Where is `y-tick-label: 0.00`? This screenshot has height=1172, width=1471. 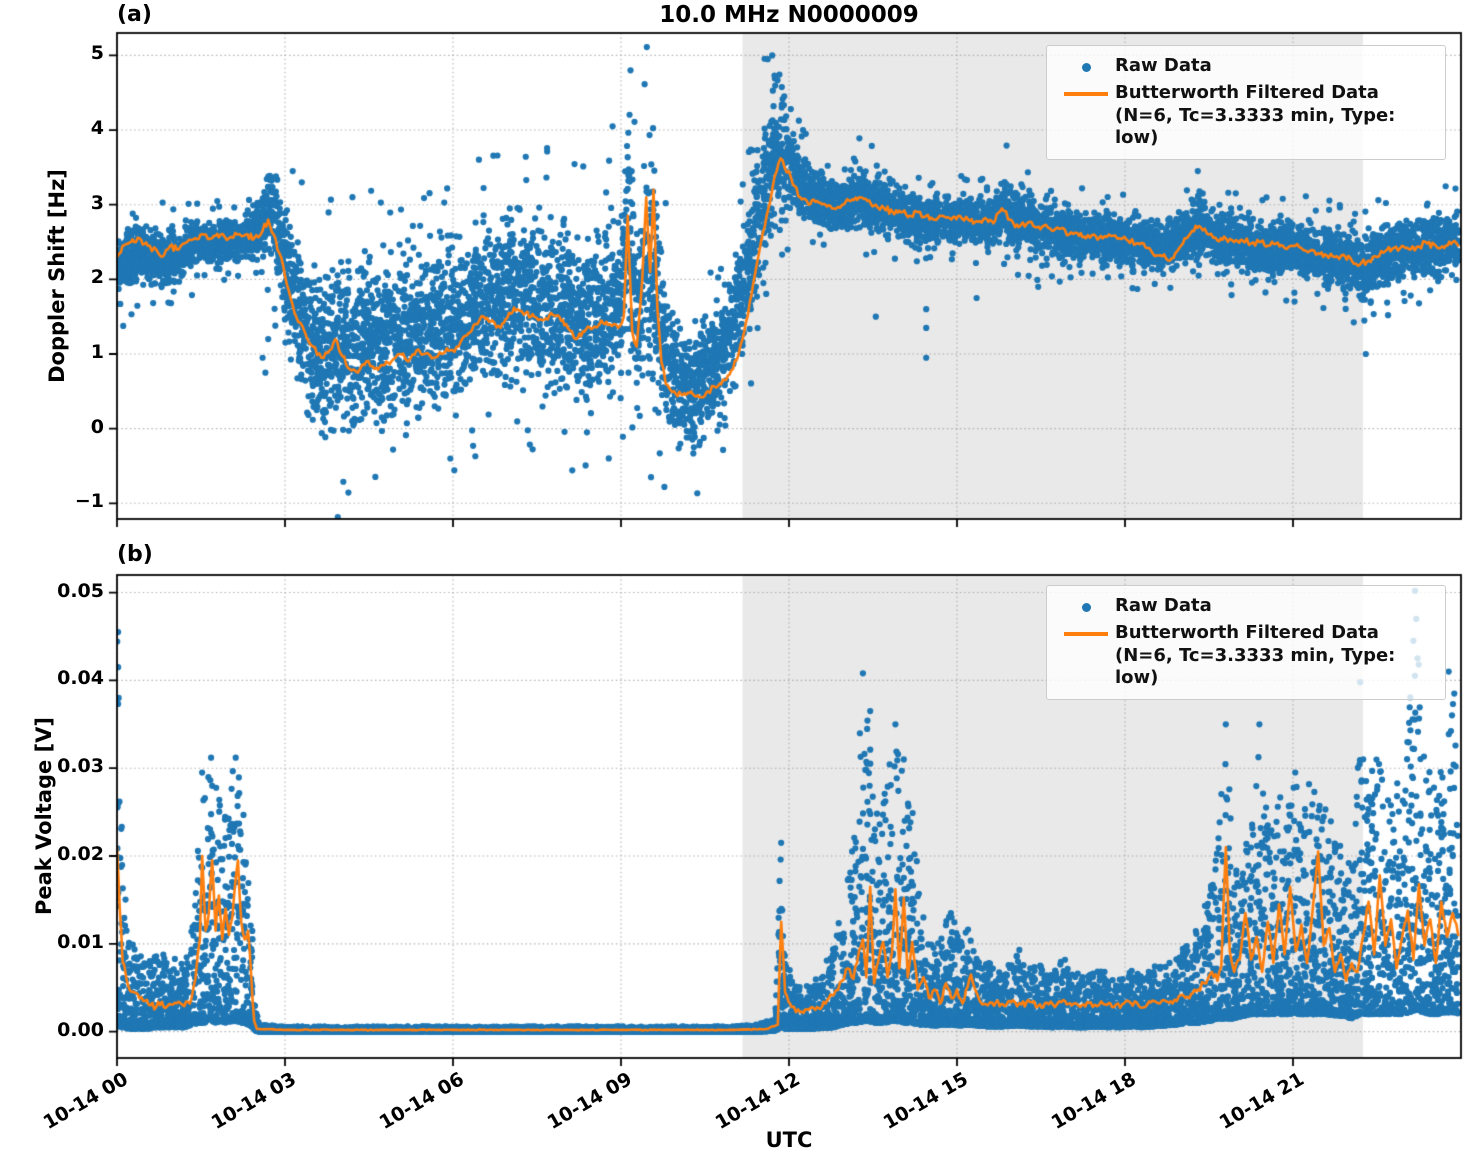
y-tick-label: 0.00 is located at coordinates (80, 1029).